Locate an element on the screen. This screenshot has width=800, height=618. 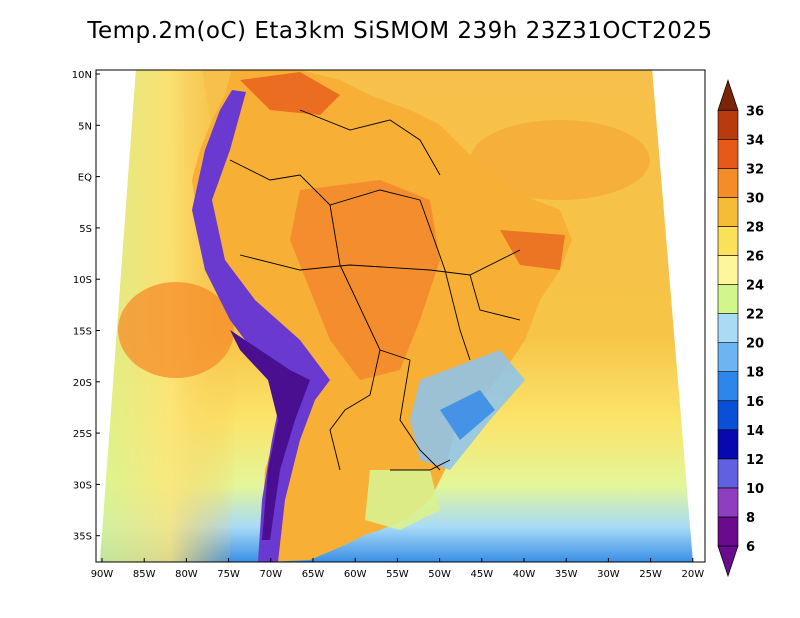
colorbar-label: 6 is located at coordinates (750, 547).